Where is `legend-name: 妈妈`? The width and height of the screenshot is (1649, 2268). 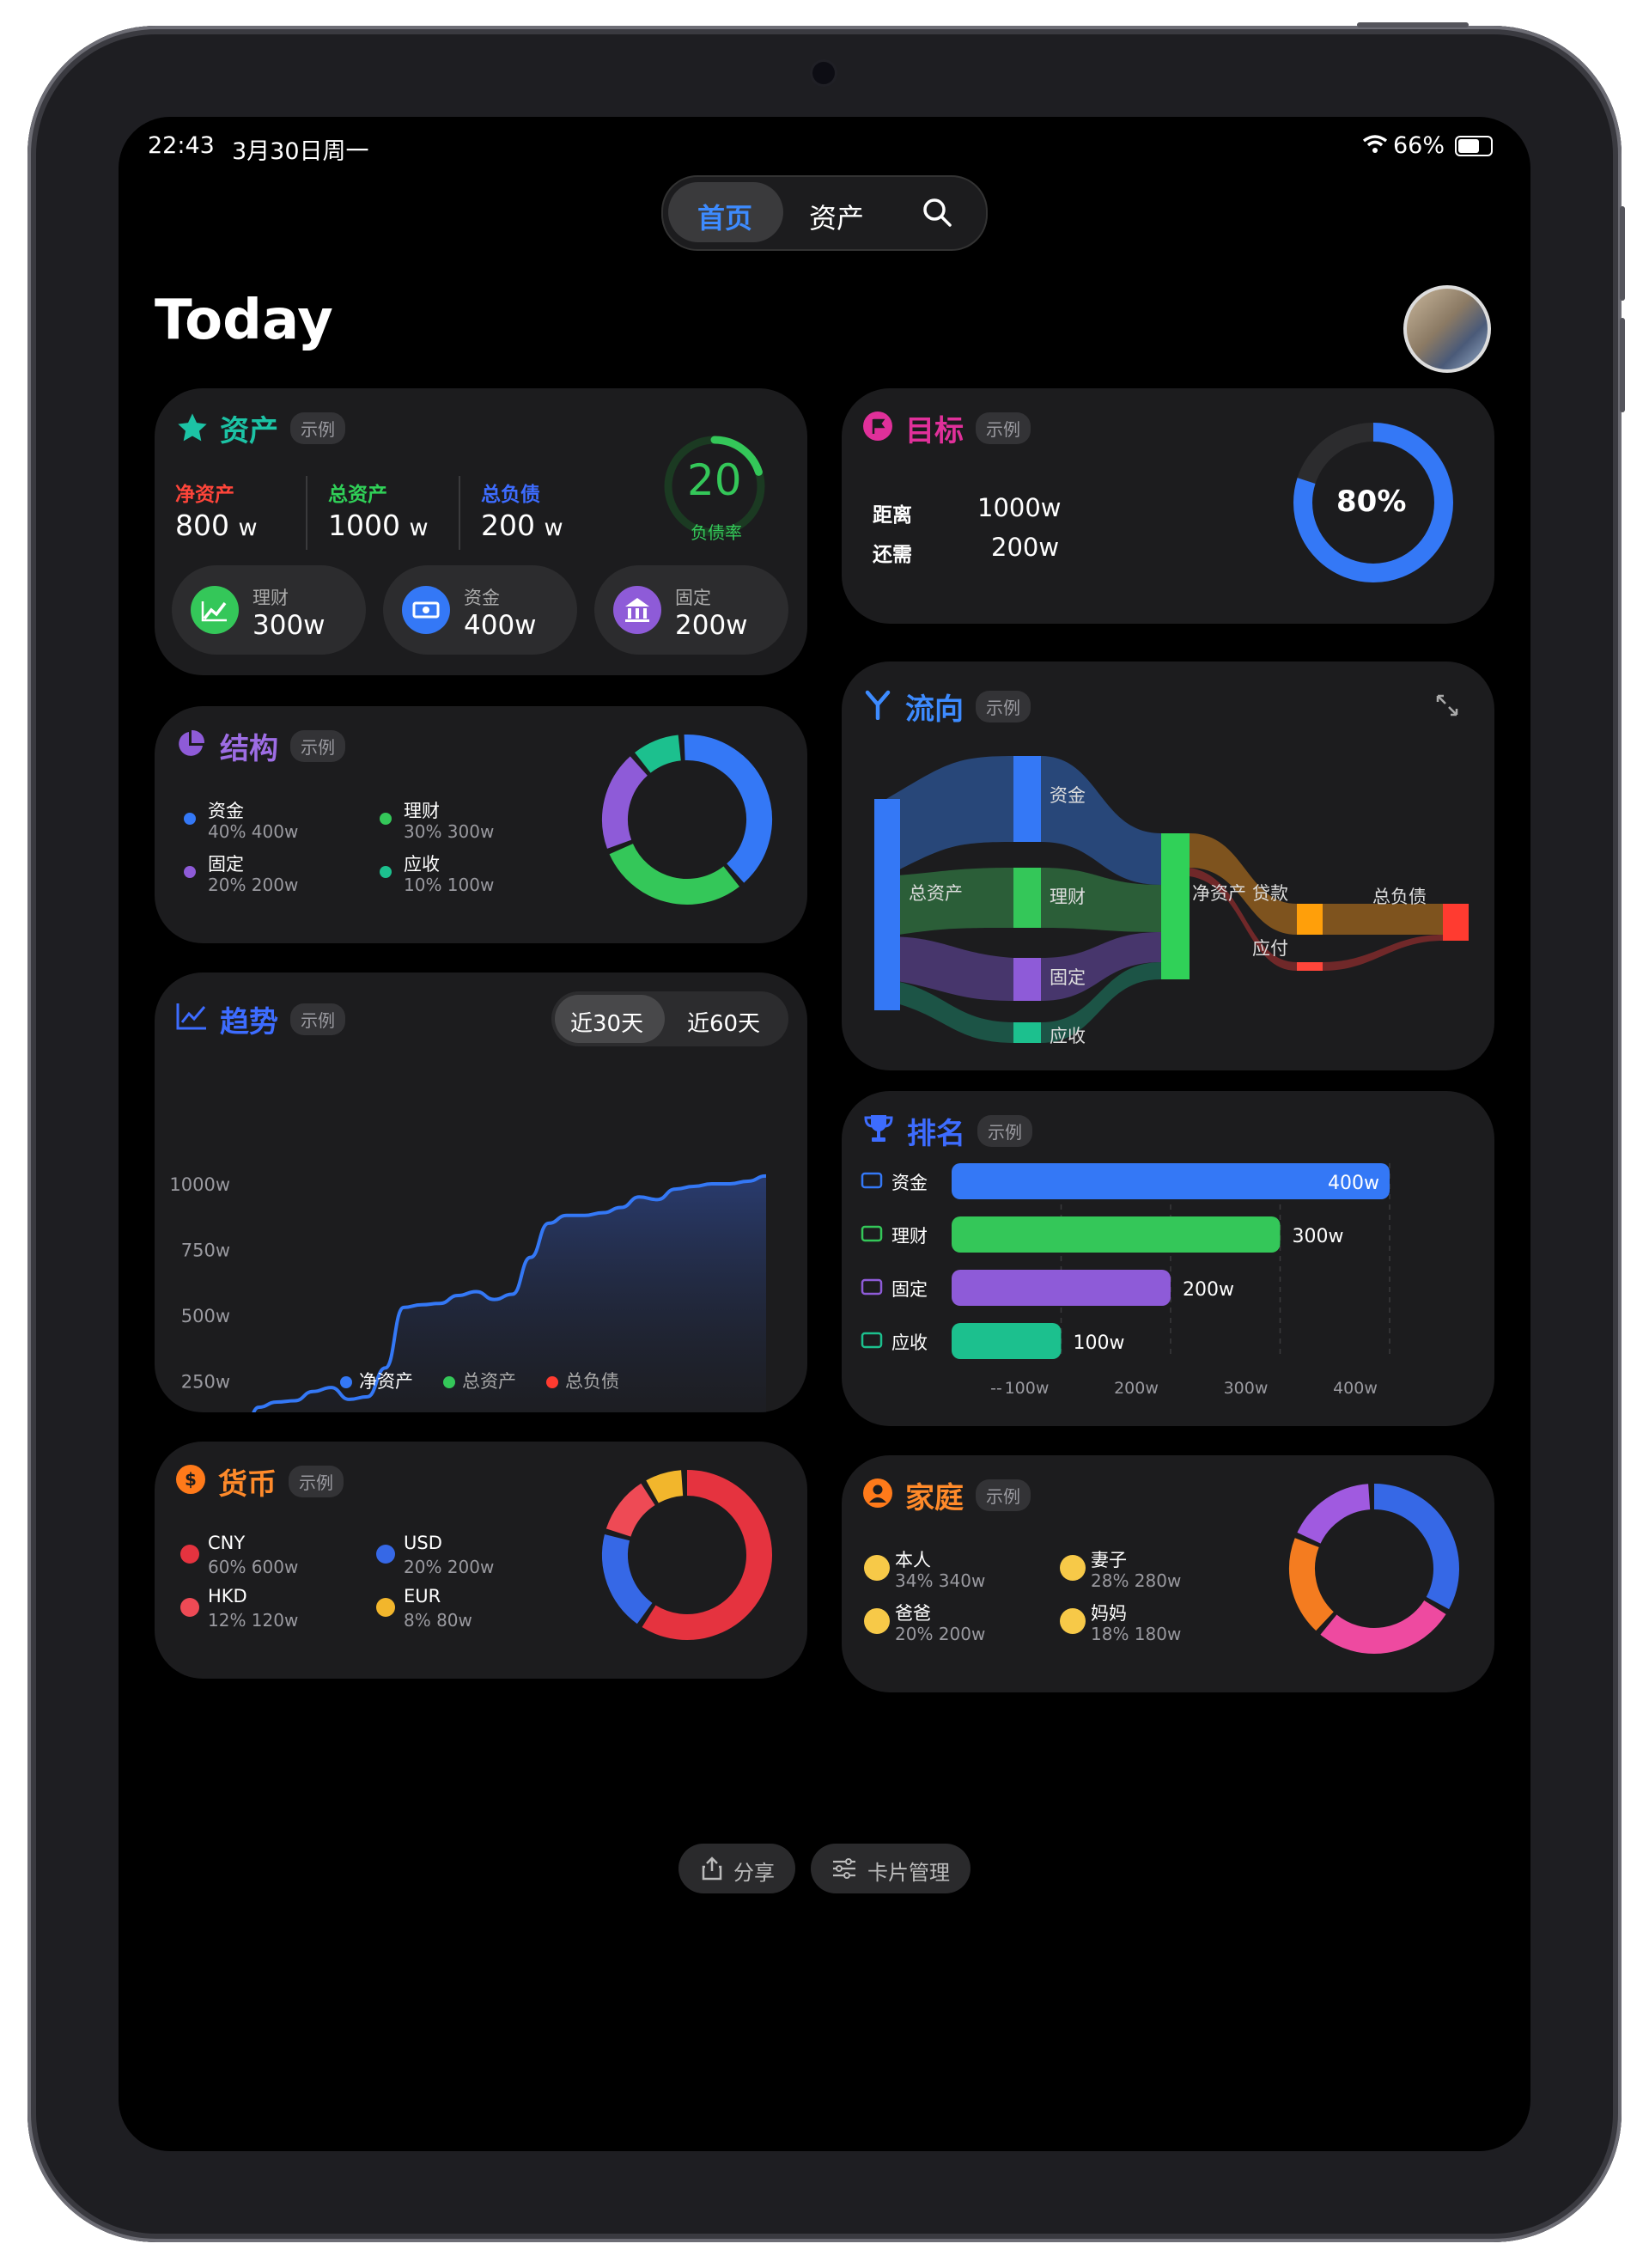 legend-name: 妈妈 is located at coordinates (1109, 1613).